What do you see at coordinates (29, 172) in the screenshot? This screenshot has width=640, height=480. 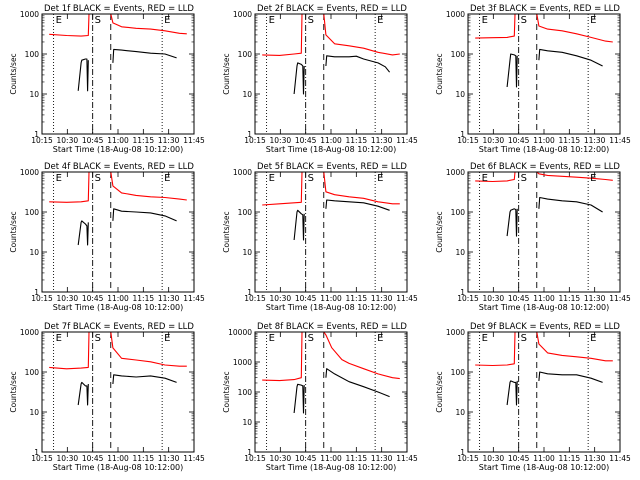 I see `panel-4-ytick-label: 1000` at bounding box center [29, 172].